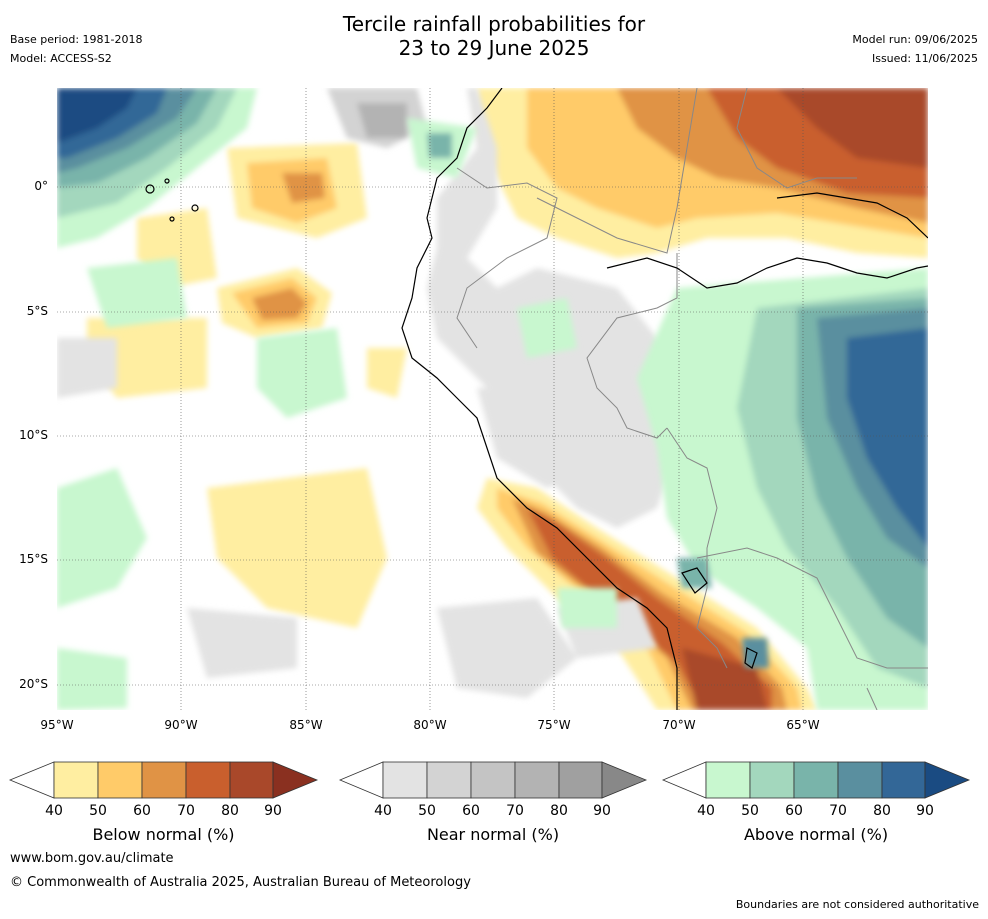 Image resolution: width=988 pixels, height=919 pixels. What do you see at coordinates (306, 725) in the screenshot?
I see `lon-label-85w: 85°W` at bounding box center [306, 725].